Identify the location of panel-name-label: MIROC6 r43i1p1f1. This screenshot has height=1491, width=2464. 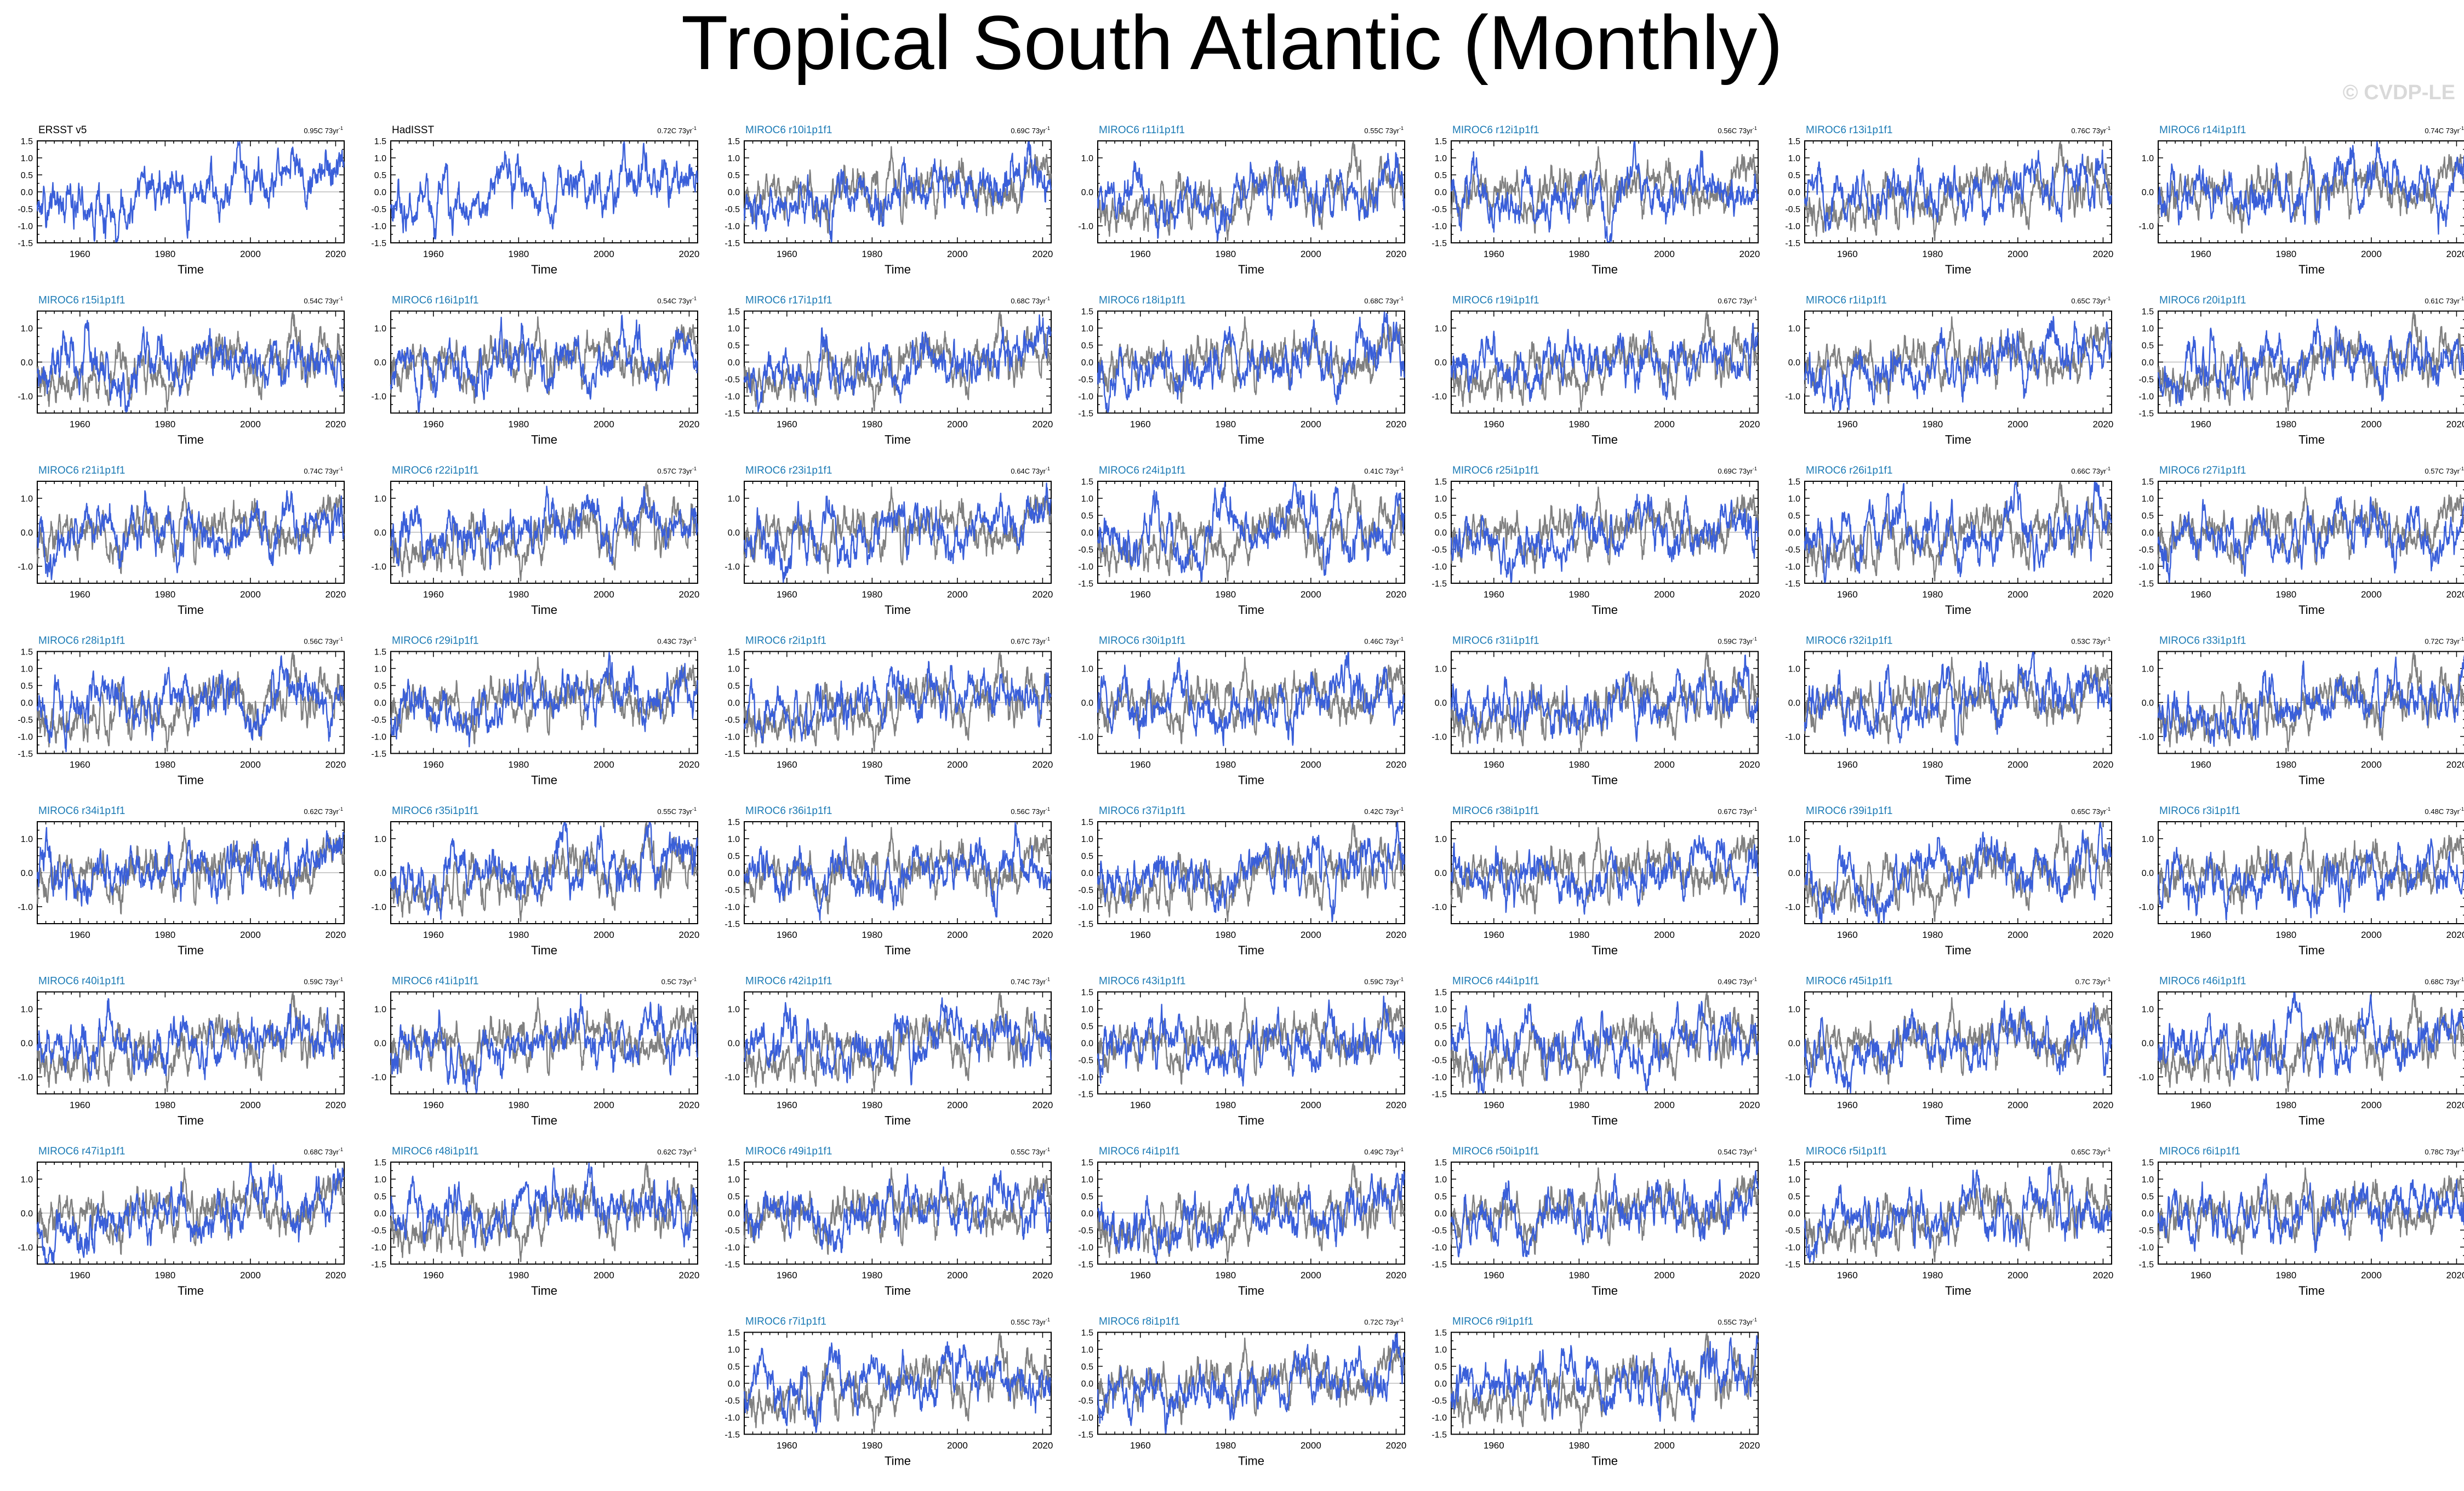
(1142, 982).